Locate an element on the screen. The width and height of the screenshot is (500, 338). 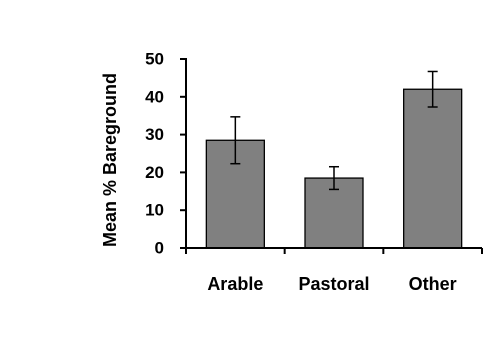
y-axis-title: Mean % Bareground is located at coordinates (110, 160).